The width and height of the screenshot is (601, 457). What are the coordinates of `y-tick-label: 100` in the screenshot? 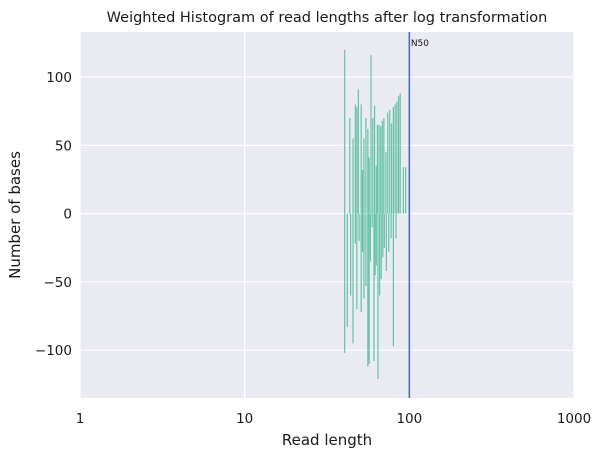 It's located at (59, 78).